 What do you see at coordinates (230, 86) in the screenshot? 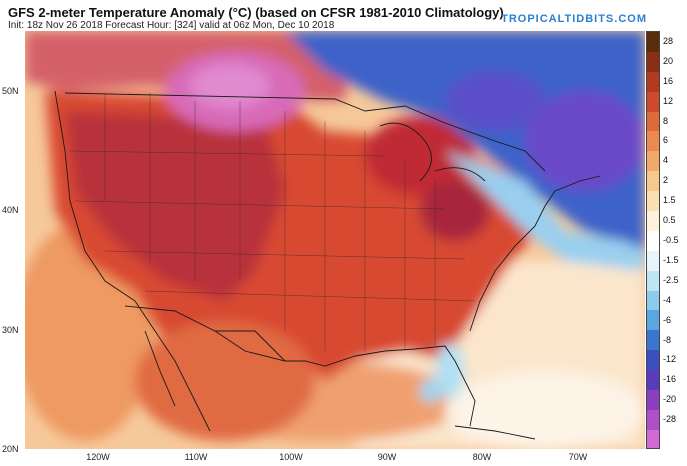
I see `pink-core` at bounding box center [230, 86].